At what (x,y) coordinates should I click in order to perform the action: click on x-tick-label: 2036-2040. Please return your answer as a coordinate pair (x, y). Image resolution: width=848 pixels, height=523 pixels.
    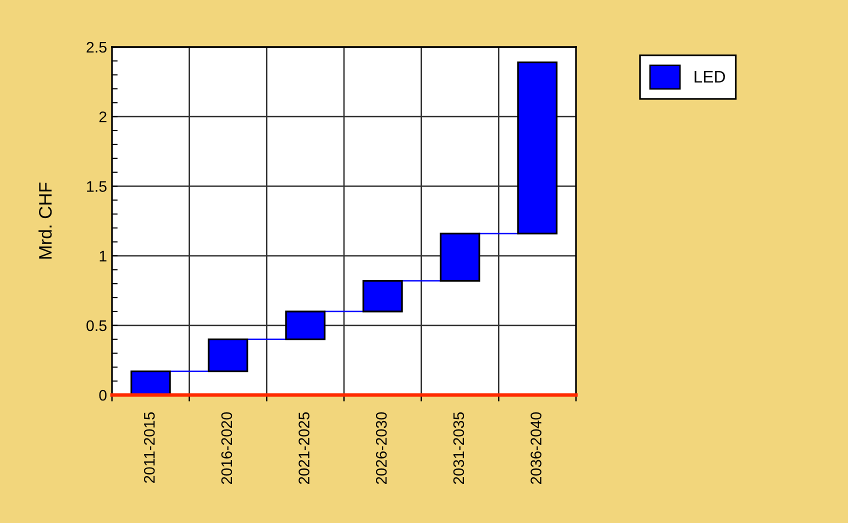
    Looking at the image, I should click on (536, 448).